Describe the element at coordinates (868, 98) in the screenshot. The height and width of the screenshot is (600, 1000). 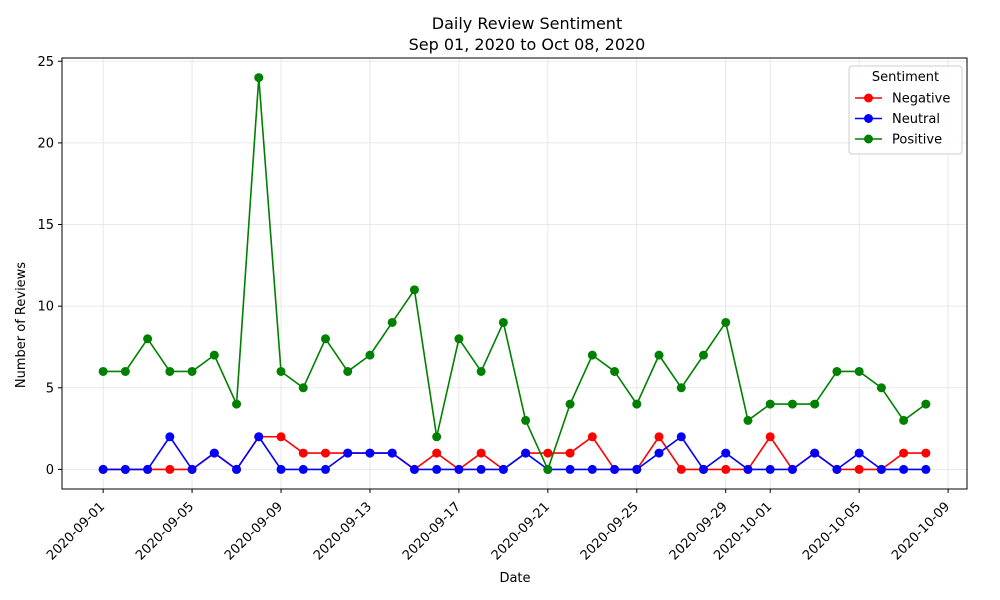
I see `legend-marker-negative` at that location.